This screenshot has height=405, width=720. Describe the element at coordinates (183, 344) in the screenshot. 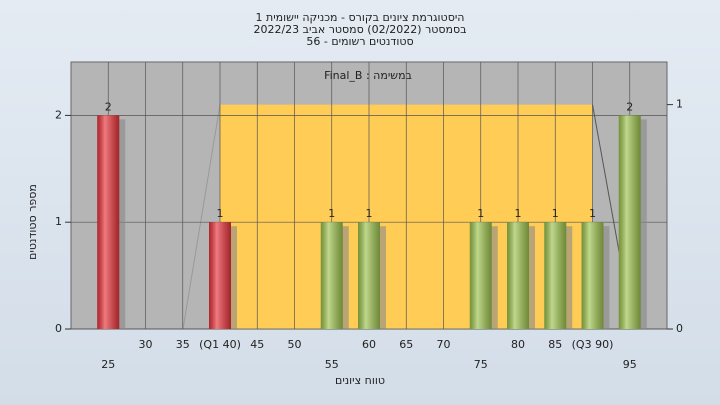

I see `x-tick-label: 35` at that location.